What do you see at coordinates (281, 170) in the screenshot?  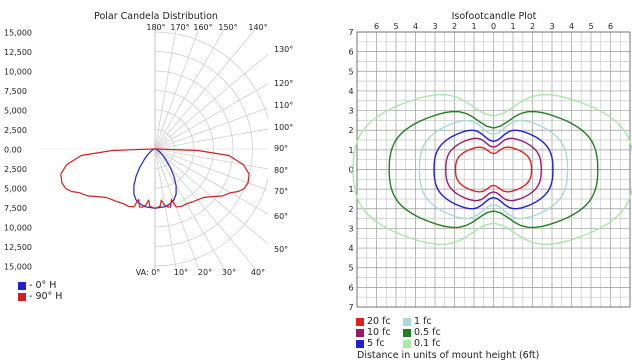 I see `polar-angle-label: 80°` at bounding box center [281, 170].